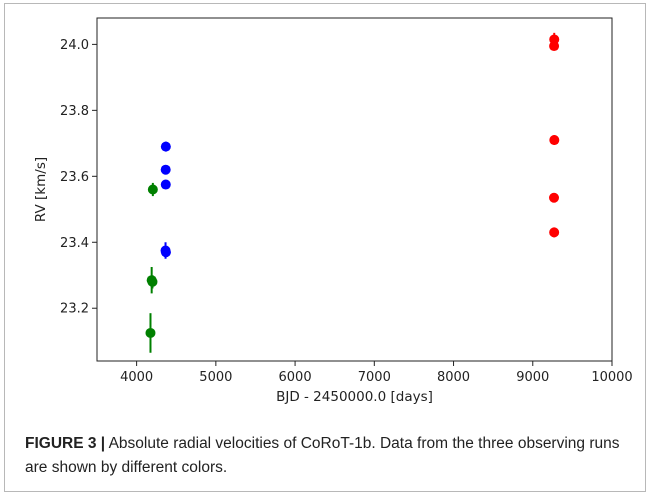 The height and width of the screenshot is (496, 652). What do you see at coordinates (532, 377) in the screenshot?
I see `x-tick-label: 9000` at bounding box center [532, 377].